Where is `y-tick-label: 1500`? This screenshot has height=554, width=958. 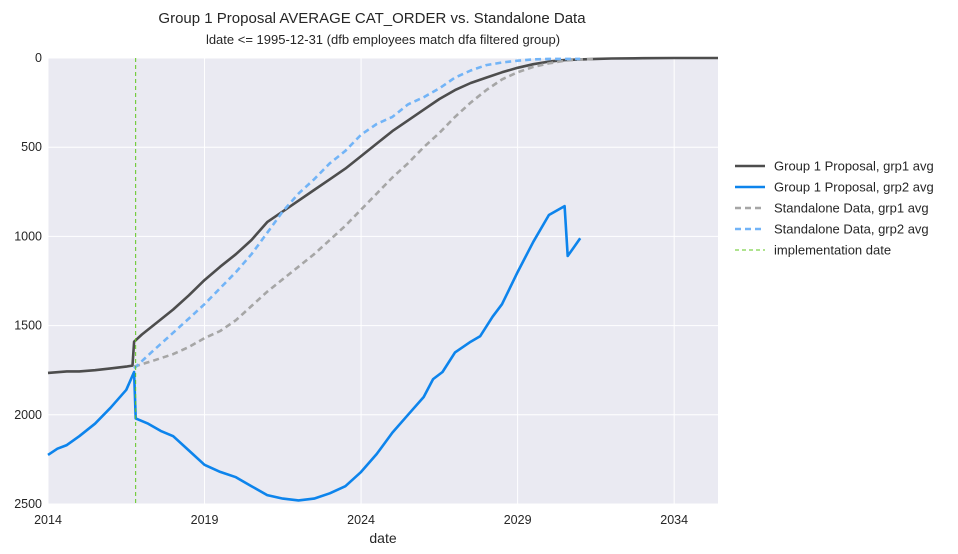
y-tick-label: 1500 is located at coordinates (28, 326).